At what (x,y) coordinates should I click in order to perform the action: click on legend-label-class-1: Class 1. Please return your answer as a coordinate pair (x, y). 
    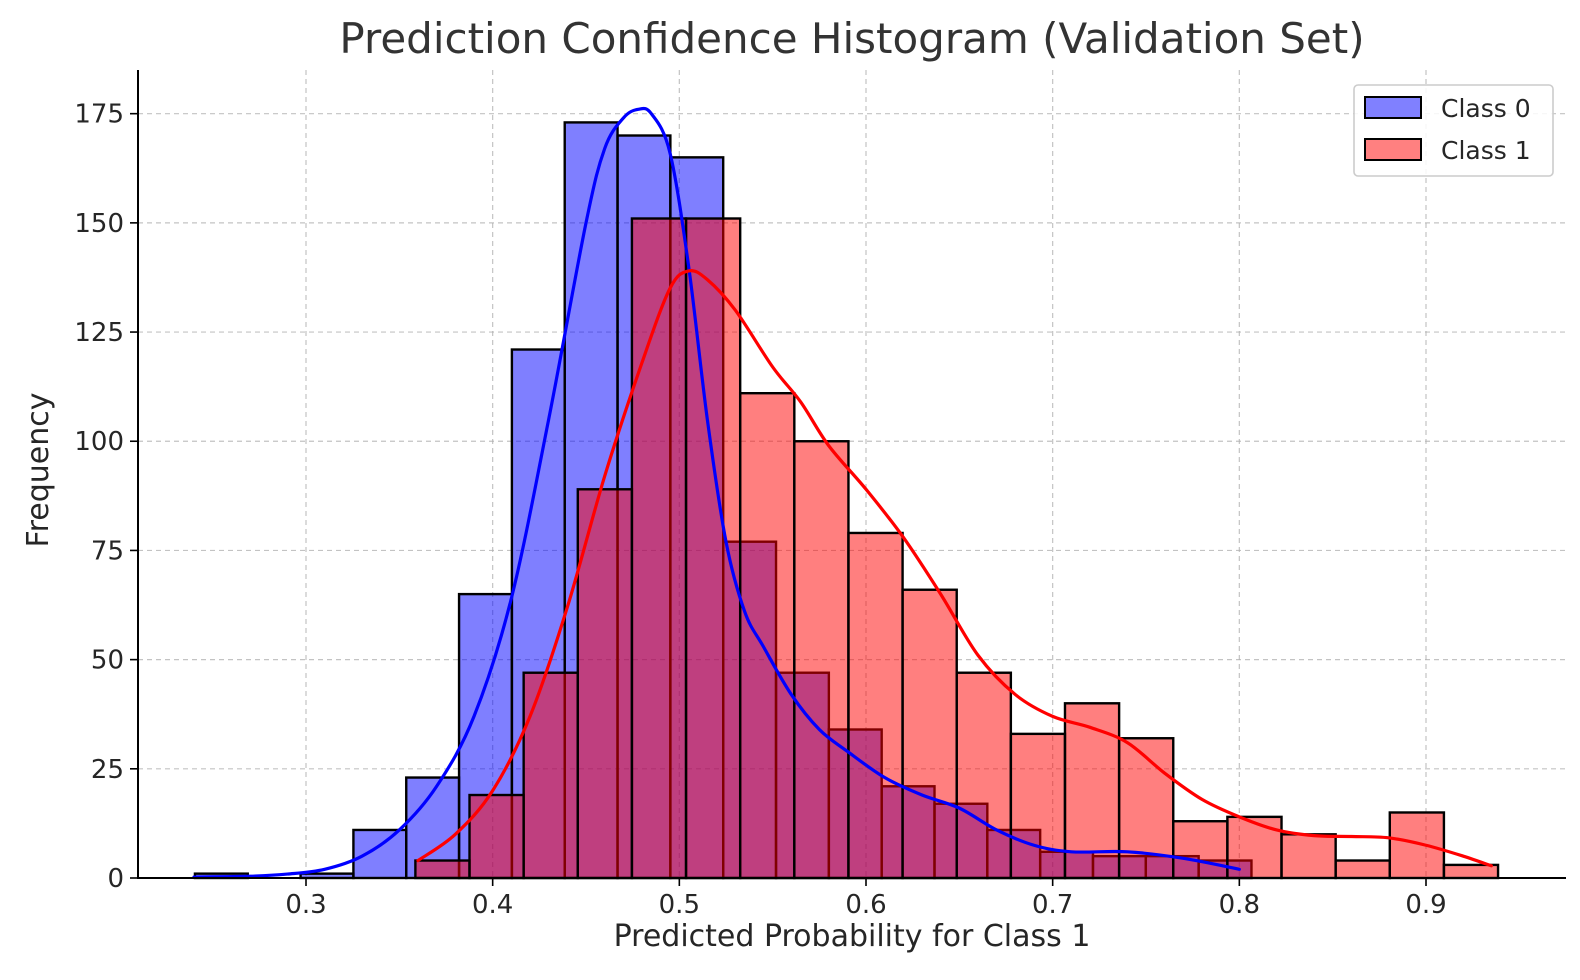
    Looking at the image, I should click on (1486, 150).